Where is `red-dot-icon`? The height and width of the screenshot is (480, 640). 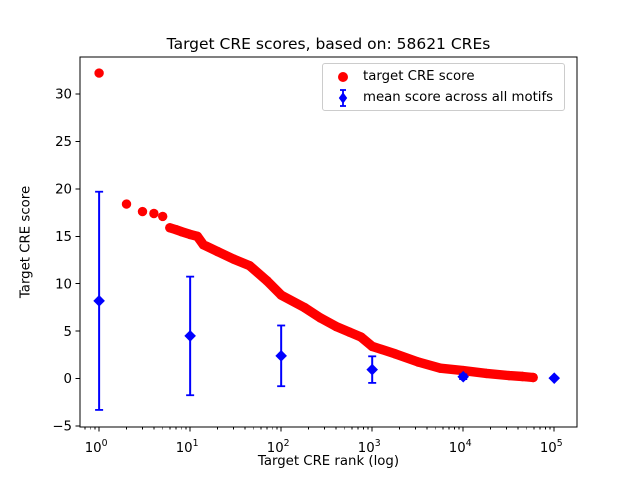 red-dot-icon is located at coordinates (343, 76).